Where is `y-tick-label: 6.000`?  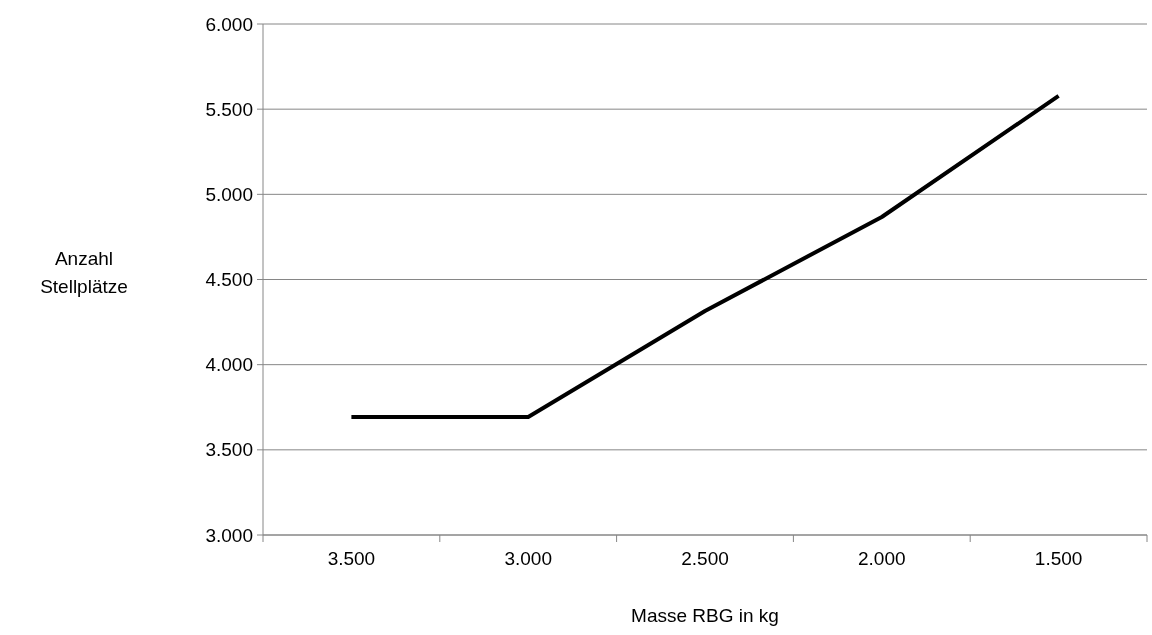 y-tick-label: 6.000 is located at coordinates (229, 24).